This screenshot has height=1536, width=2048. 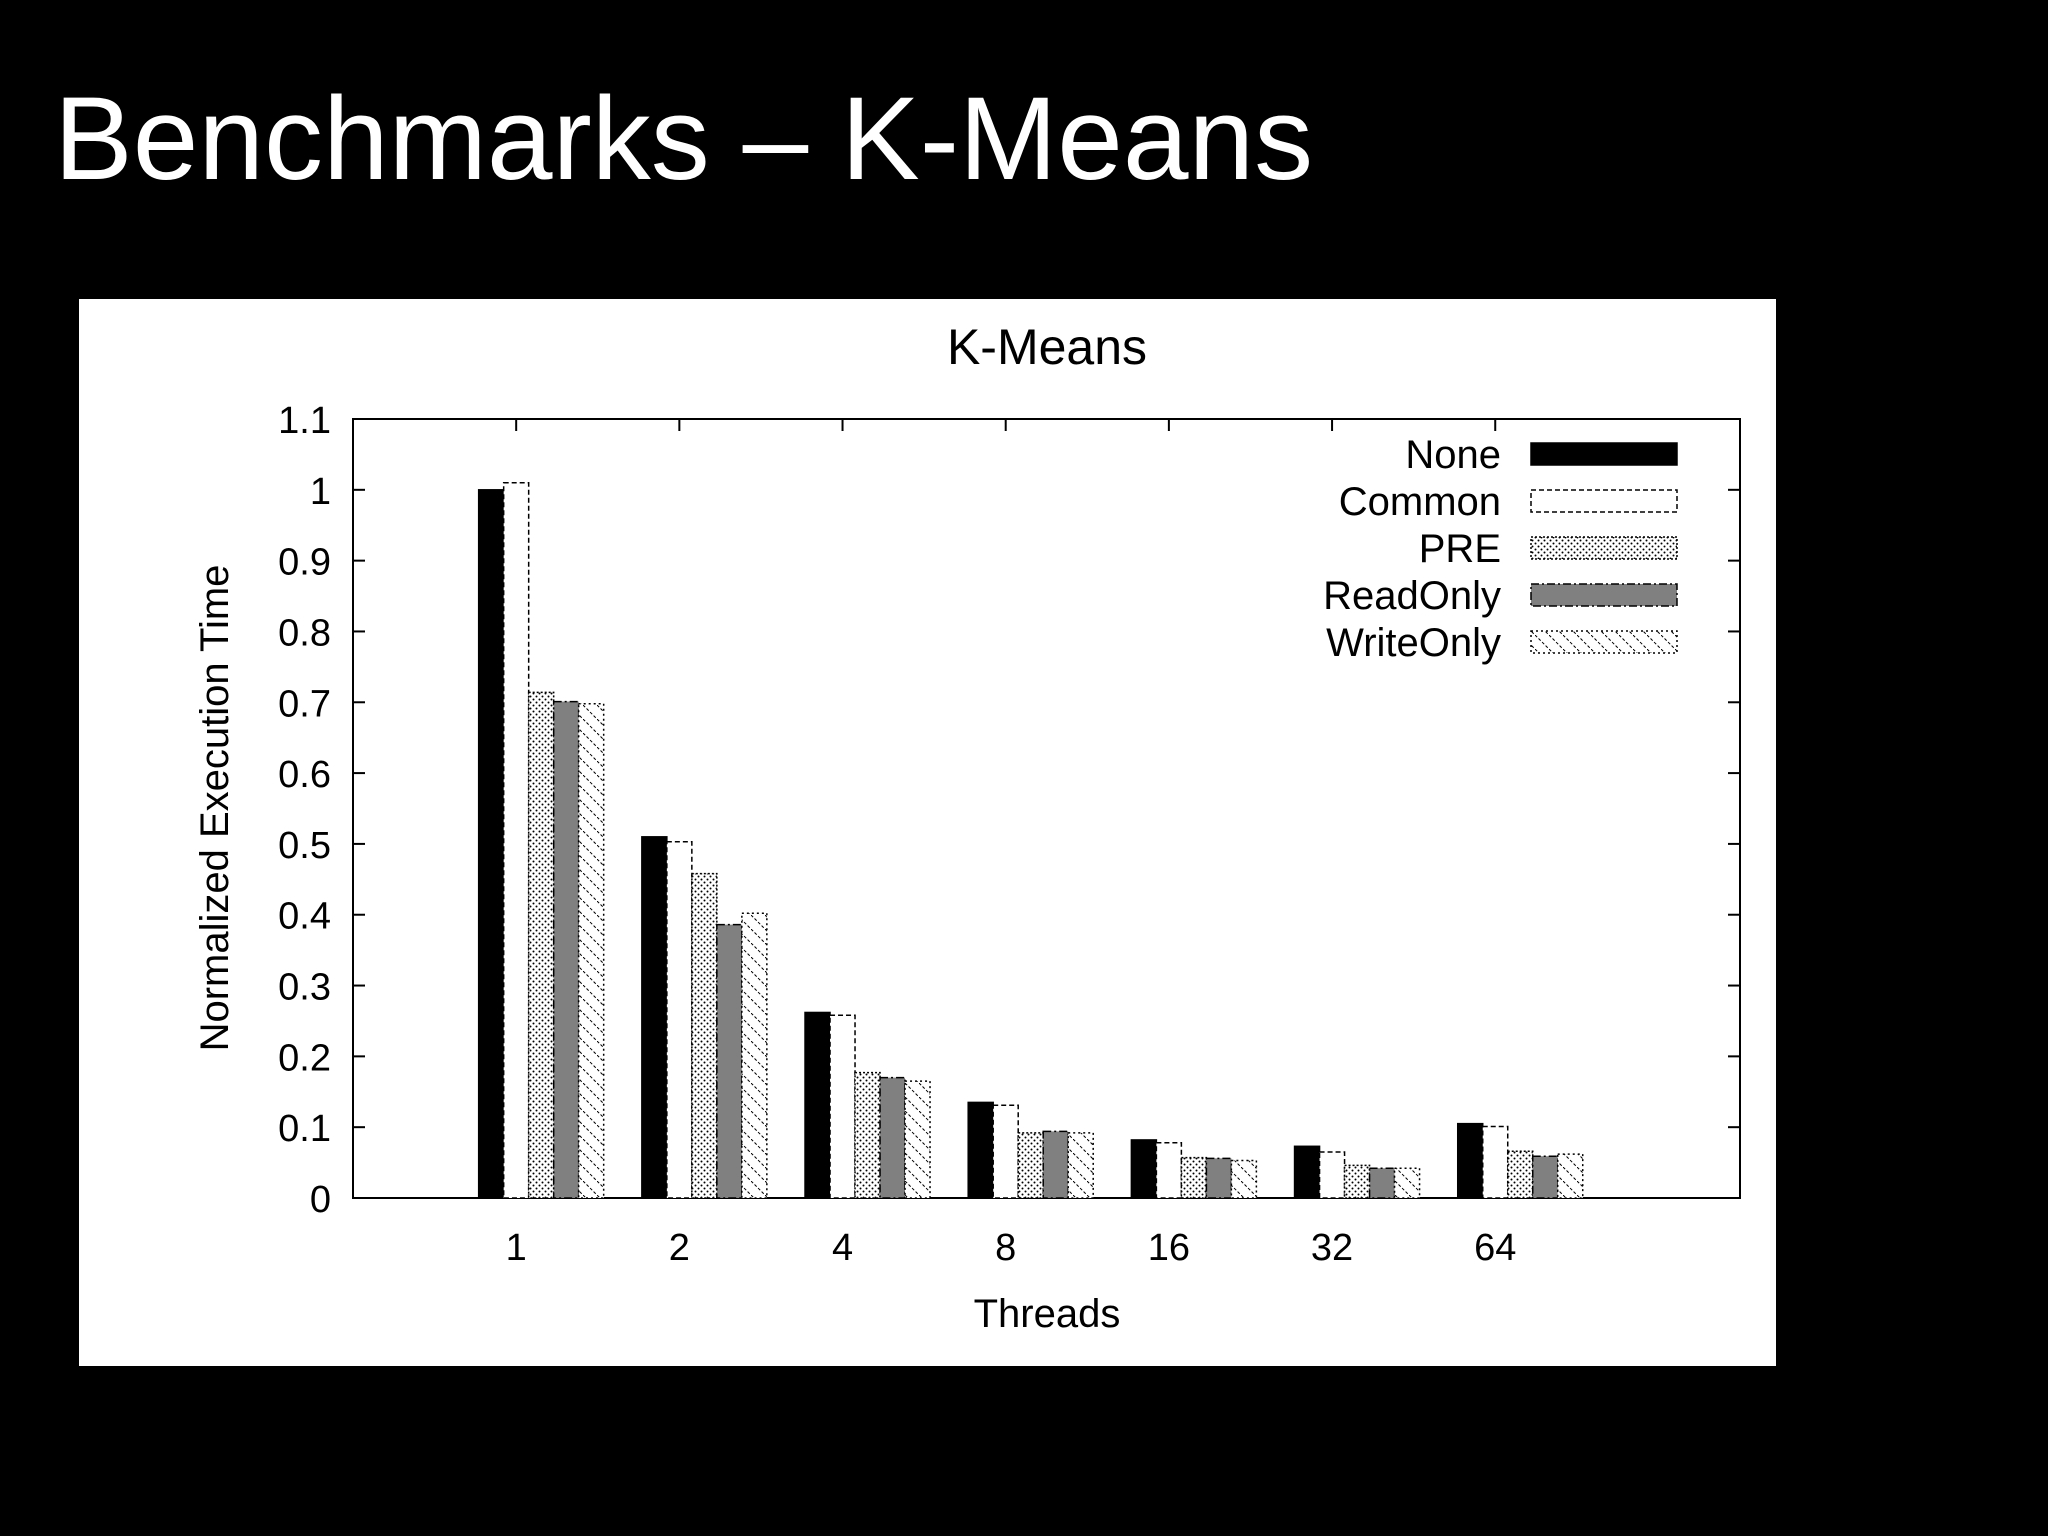 What do you see at coordinates (304, 846) in the screenshot?
I see `y-tick-label: 0.5` at bounding box center [304, 846].